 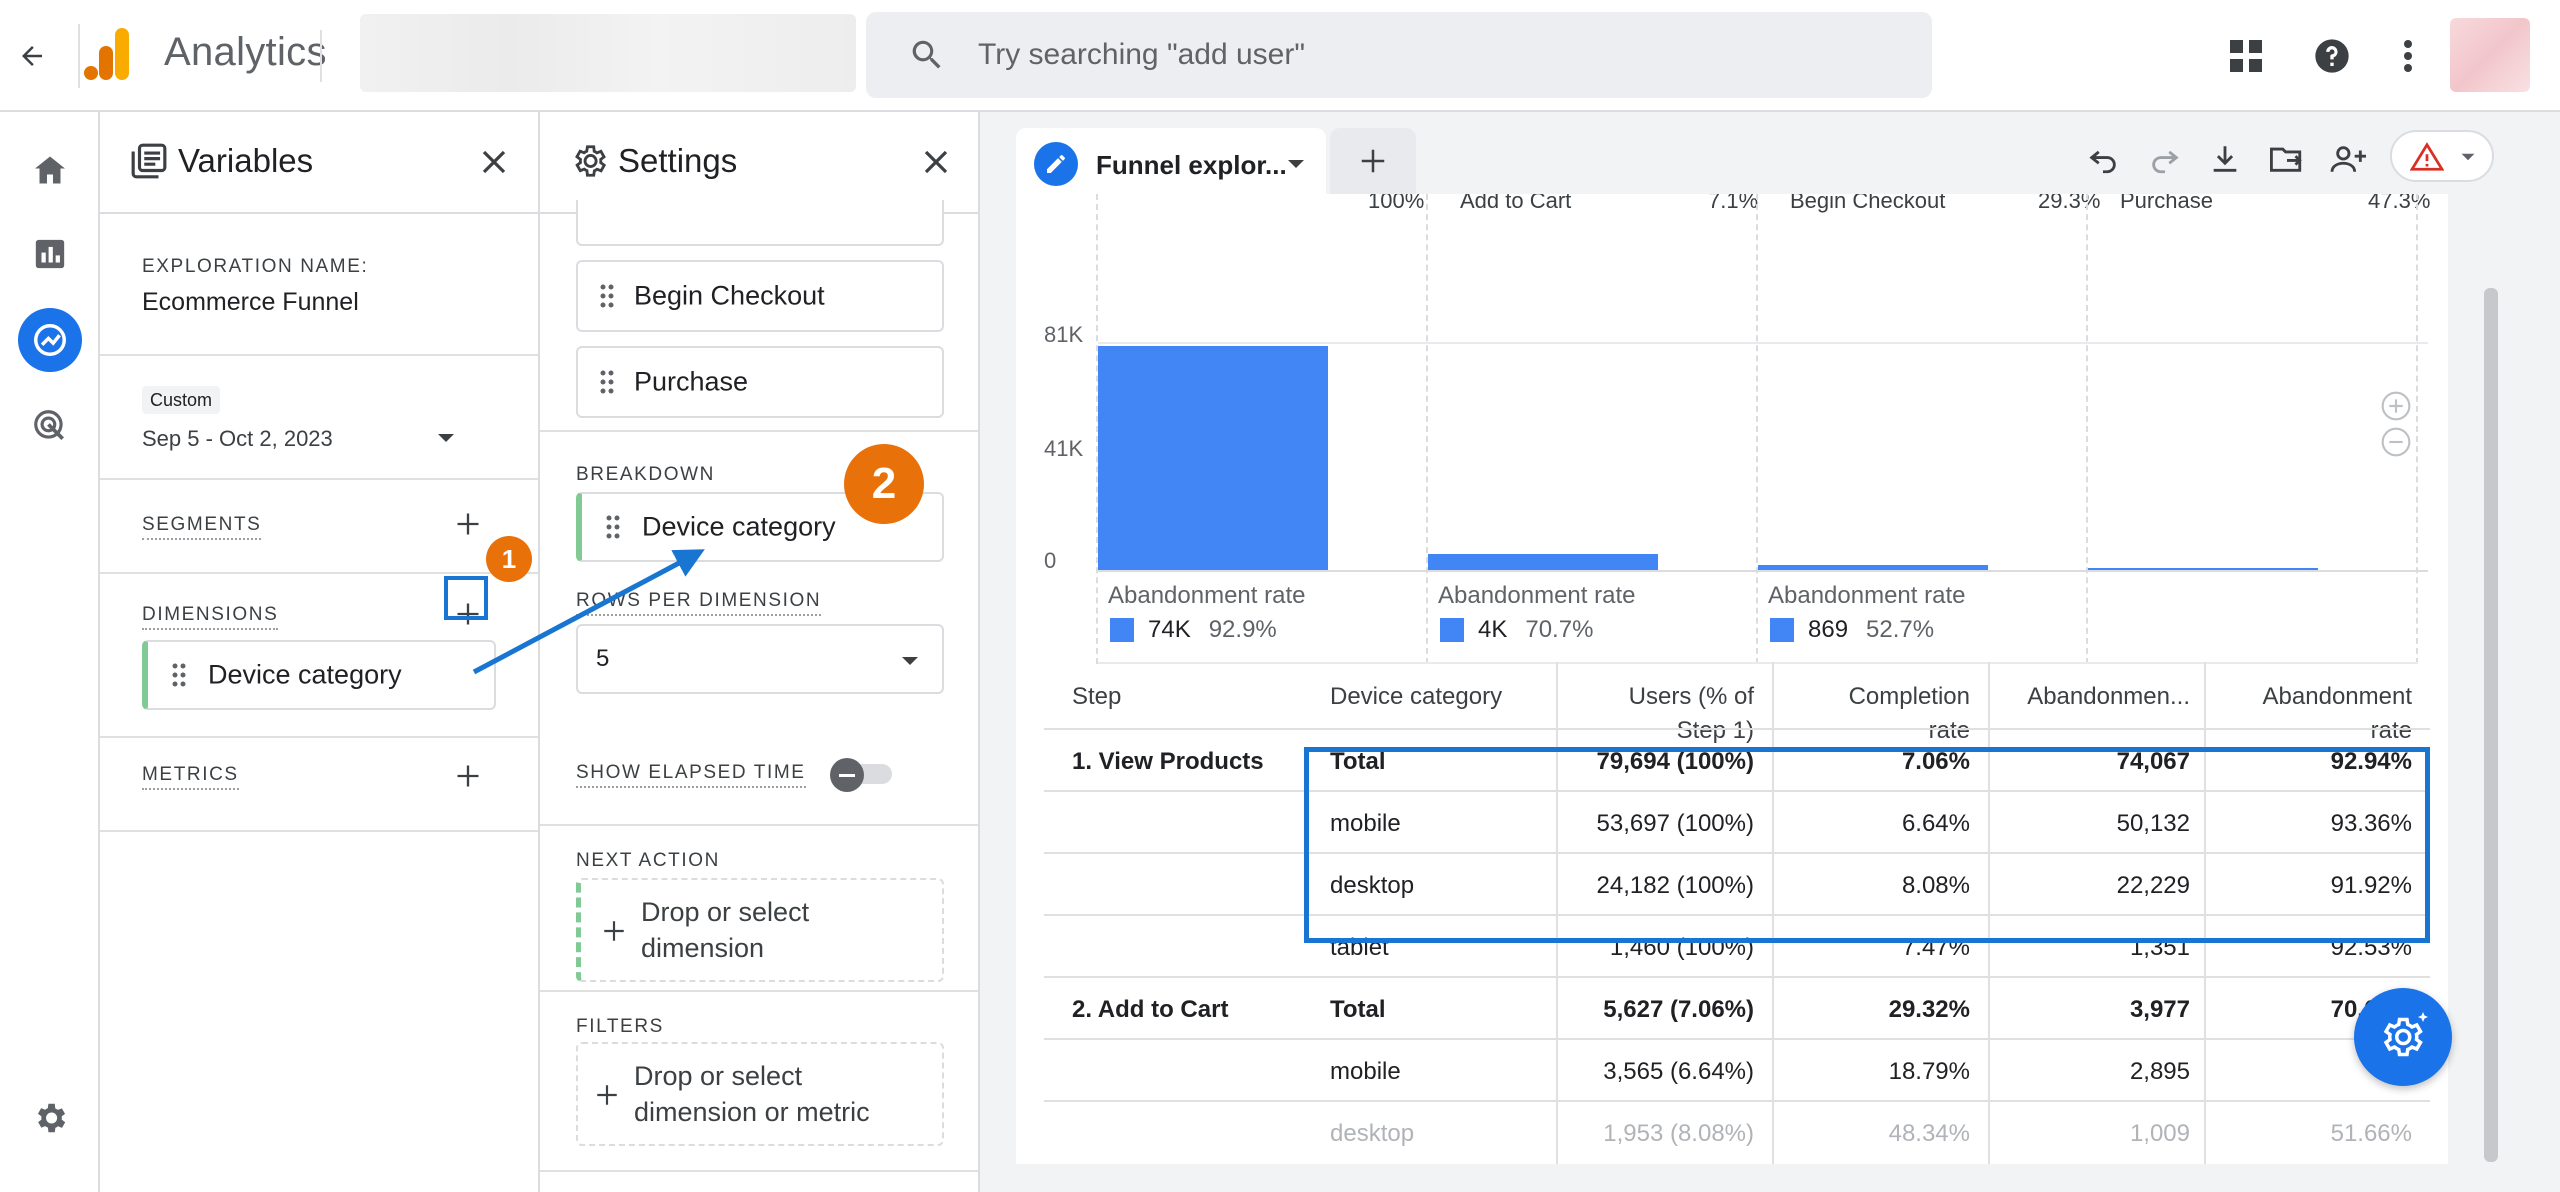 I want to click on table-cell-completion: 7.06%, so click(x=1935, y=761).